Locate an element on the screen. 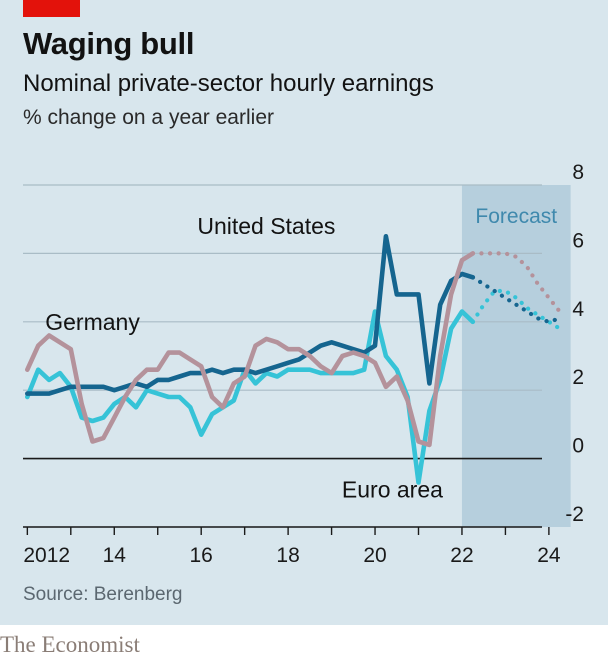 This screenshot has height=662, width=608. chart-title: Waging bull is located at coordinates (109, 43).